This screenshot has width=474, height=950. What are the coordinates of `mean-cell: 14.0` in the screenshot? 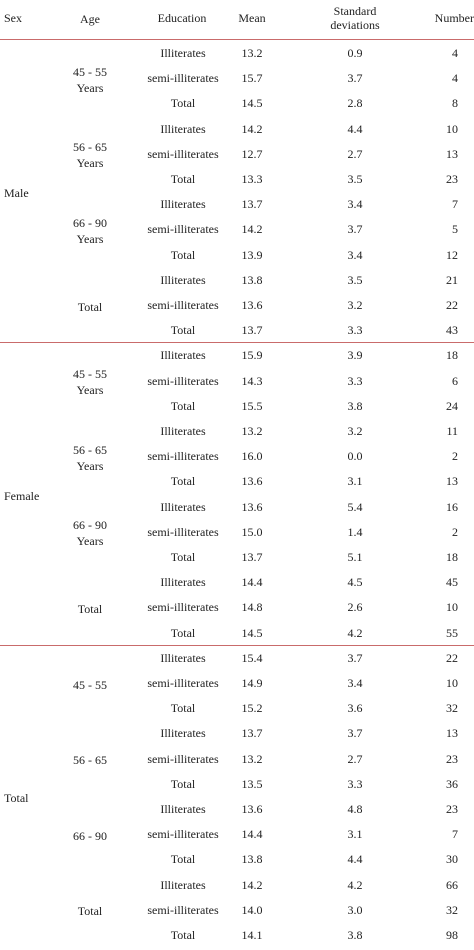 It's located at (252, 909).